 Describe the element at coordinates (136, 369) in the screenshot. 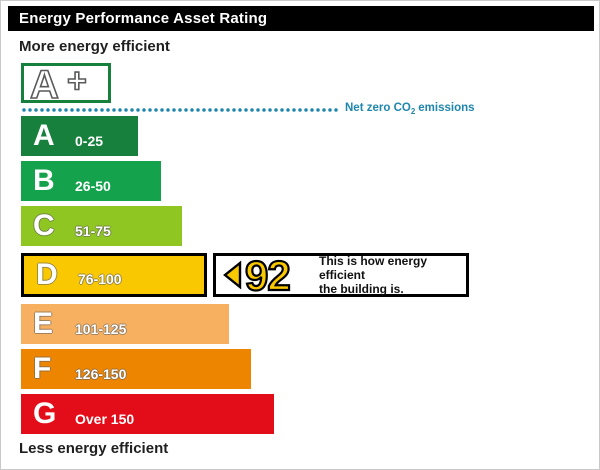

I see `band-f: F 126-150` at that location.